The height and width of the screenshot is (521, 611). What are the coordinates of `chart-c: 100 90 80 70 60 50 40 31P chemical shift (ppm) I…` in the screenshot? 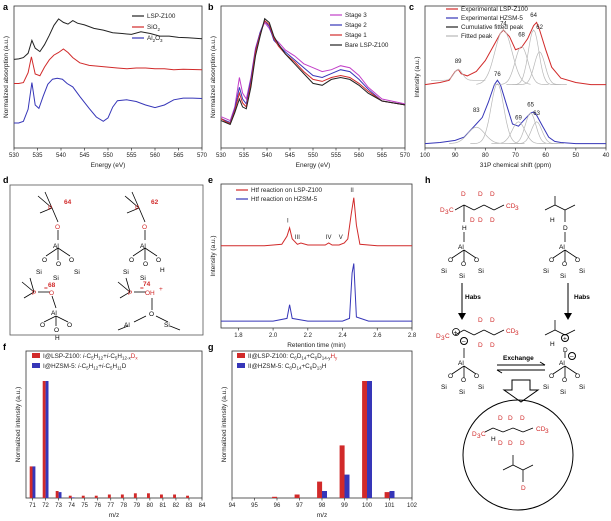 It's located at (512, 87).